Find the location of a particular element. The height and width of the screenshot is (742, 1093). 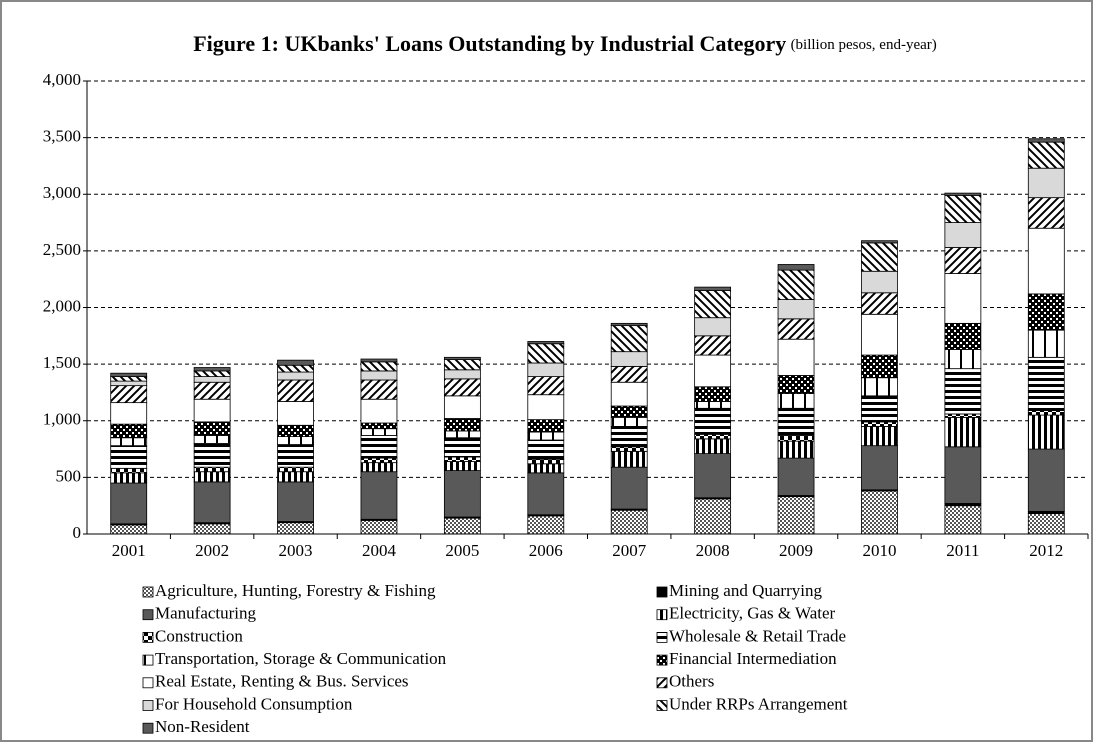

legend-label: Agriculture, Hunting, Forestry & Fishing is located at coordinates (295, 590).